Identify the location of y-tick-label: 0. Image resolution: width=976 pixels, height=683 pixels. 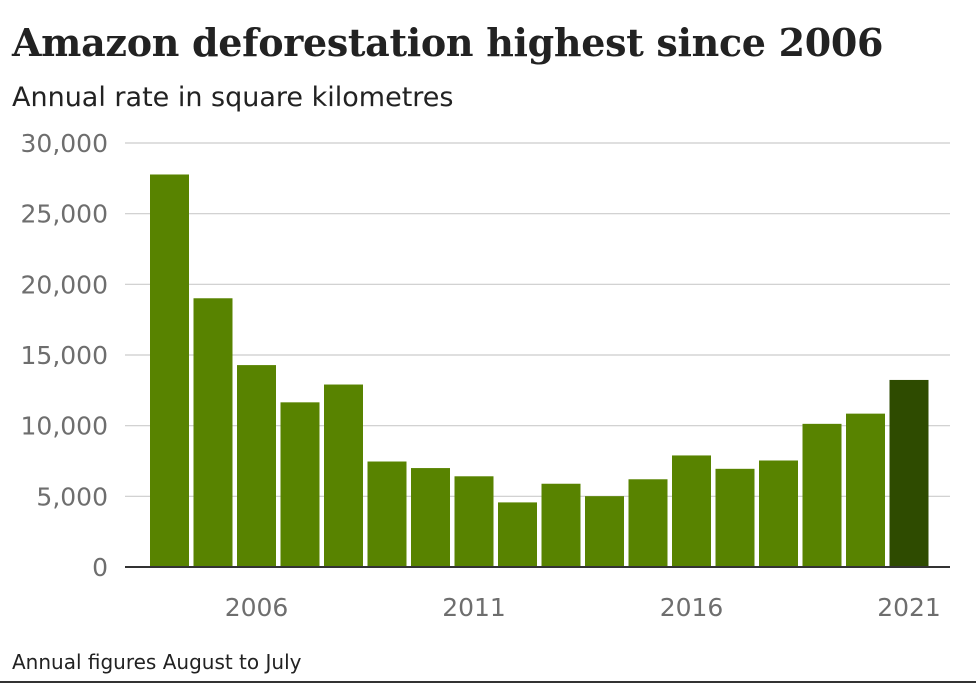
(100, 567).